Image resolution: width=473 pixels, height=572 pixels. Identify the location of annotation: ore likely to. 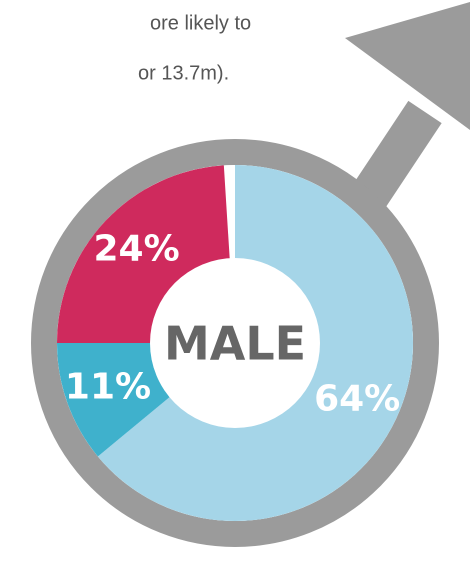
(200, 23).